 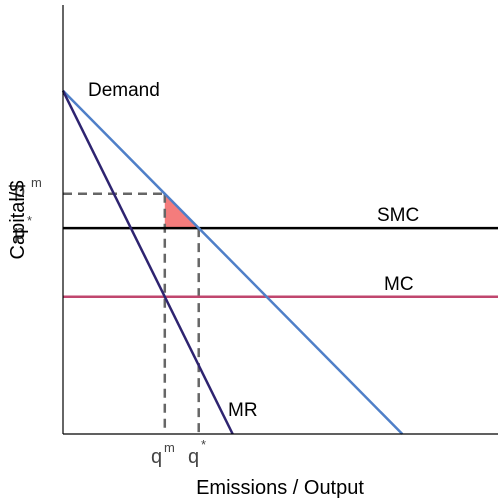 I want to click on mc-label: MC, so click(x=399, y=284).